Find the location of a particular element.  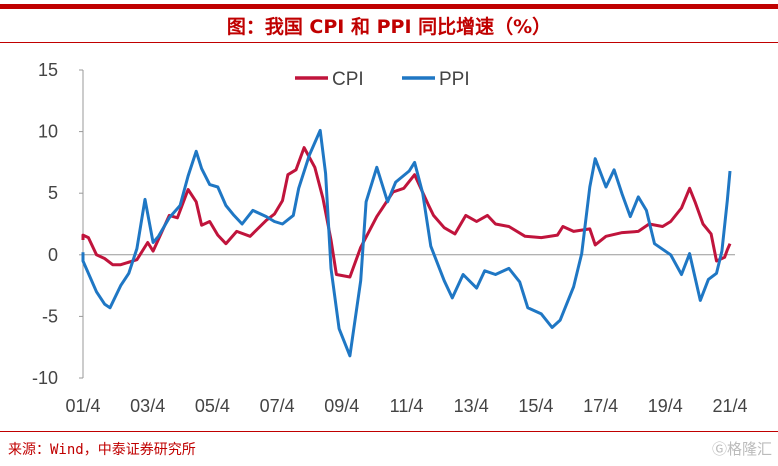

x-tick-label: 03/4 is located at coordinates (147, 406).